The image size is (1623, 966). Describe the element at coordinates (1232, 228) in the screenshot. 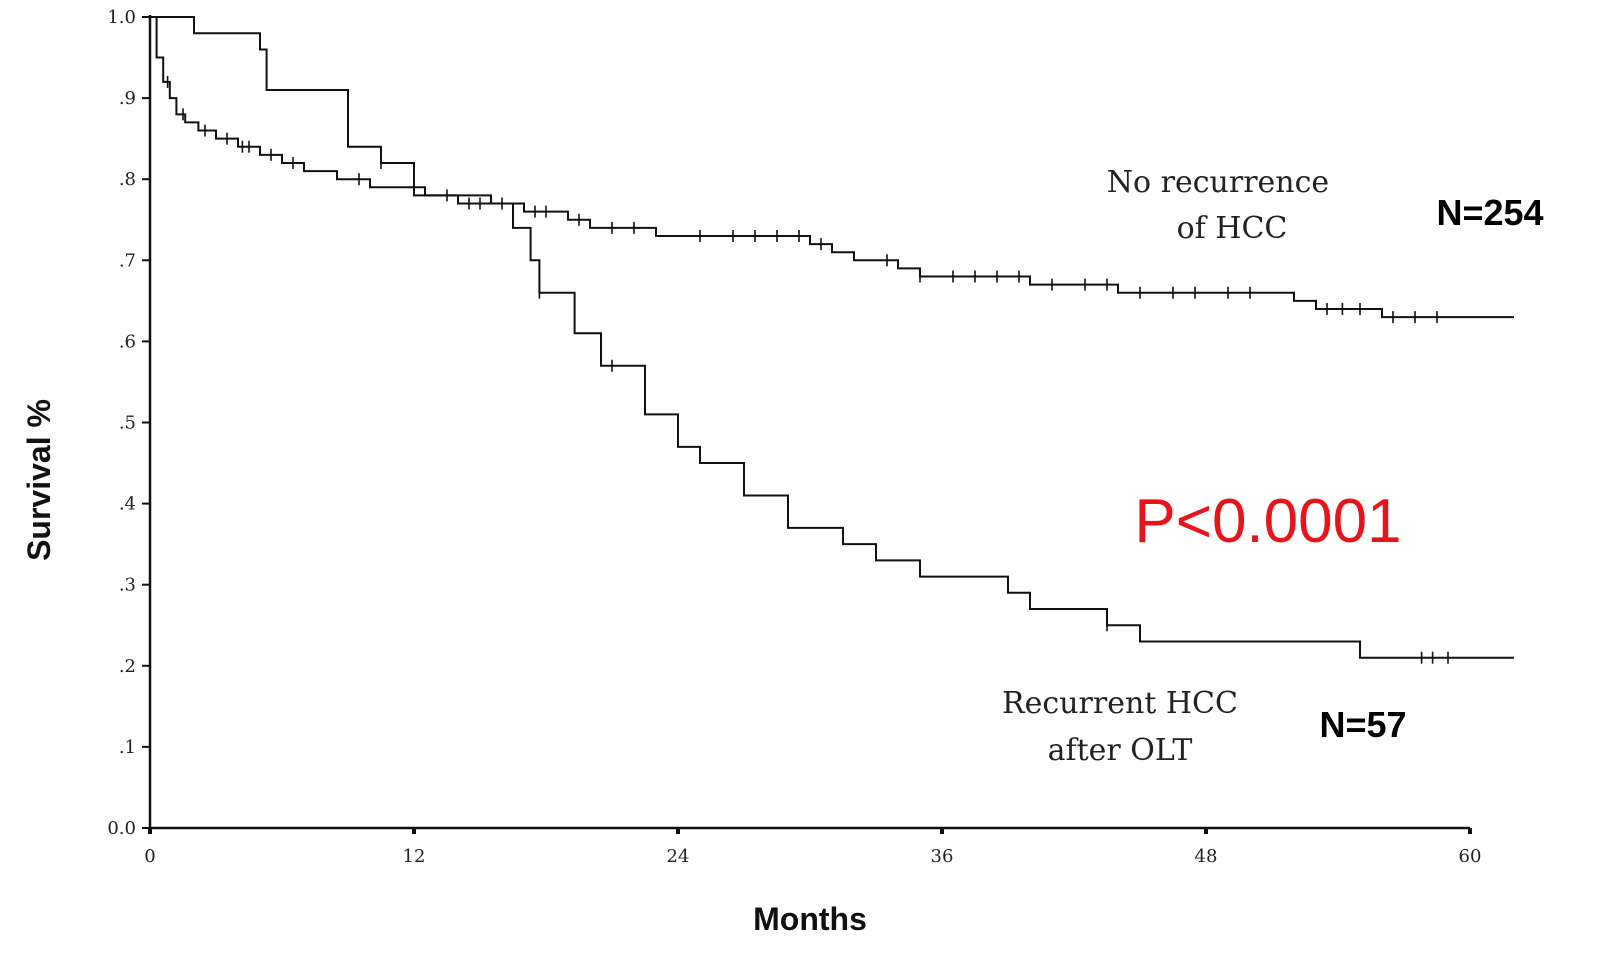

I see `no-recurrence-label-line2: of HCC` at that location.